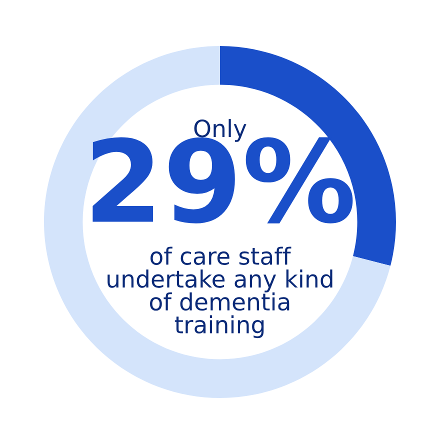  Describe the element at coordinates (220, 292) in the screenshot. I see `text: of care staff undertake any kind of dementia training` at that location.